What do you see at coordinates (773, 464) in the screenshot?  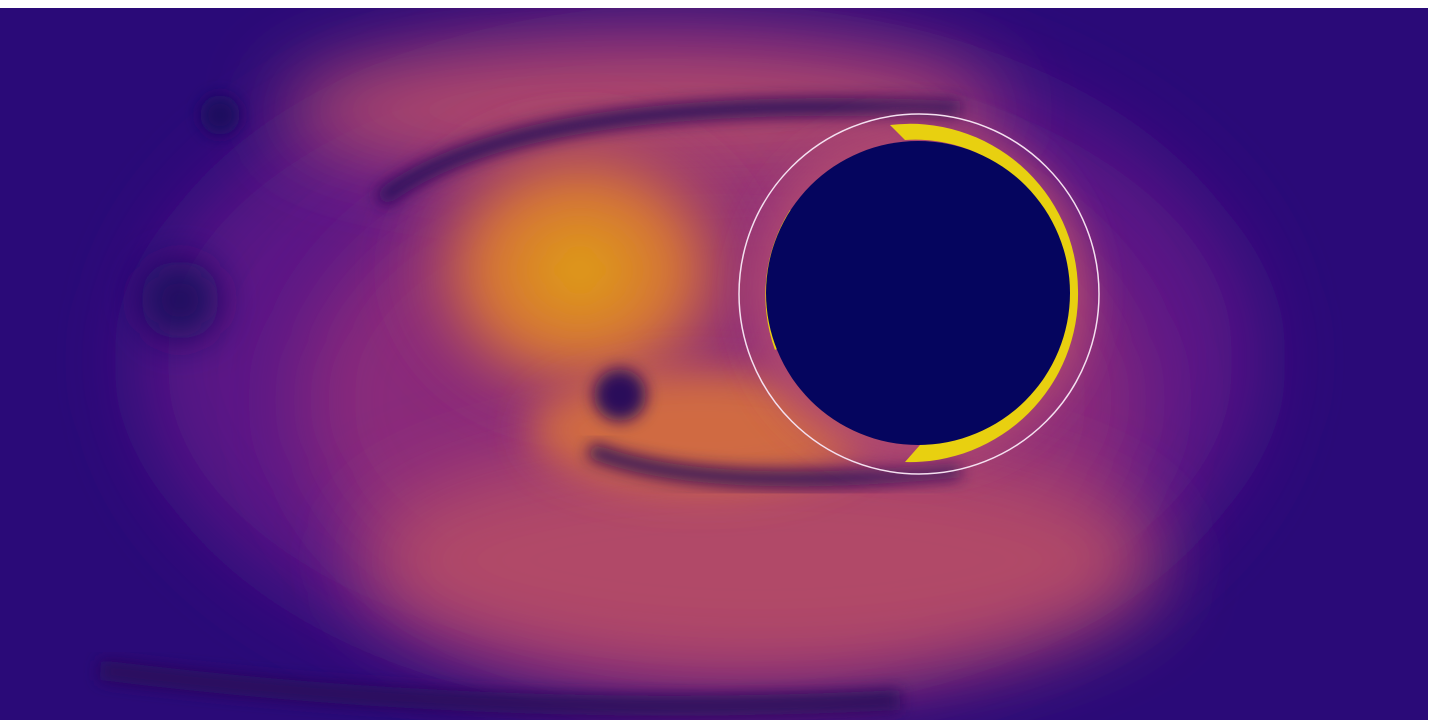 I see `shear-line-bottom` at bounding box center [773, 464].